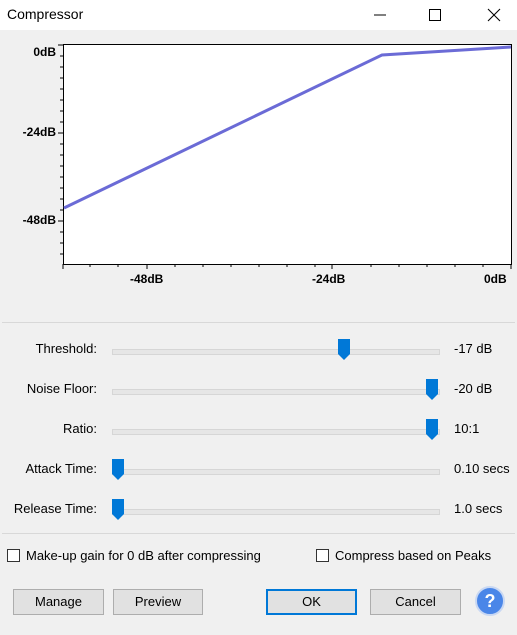 The width and height of the screenshot is (517, 635). What do you see at coordinates (415, 602) in the screenshot?
I see `cancel-button: Cancel` at bounding box center [415, 602].